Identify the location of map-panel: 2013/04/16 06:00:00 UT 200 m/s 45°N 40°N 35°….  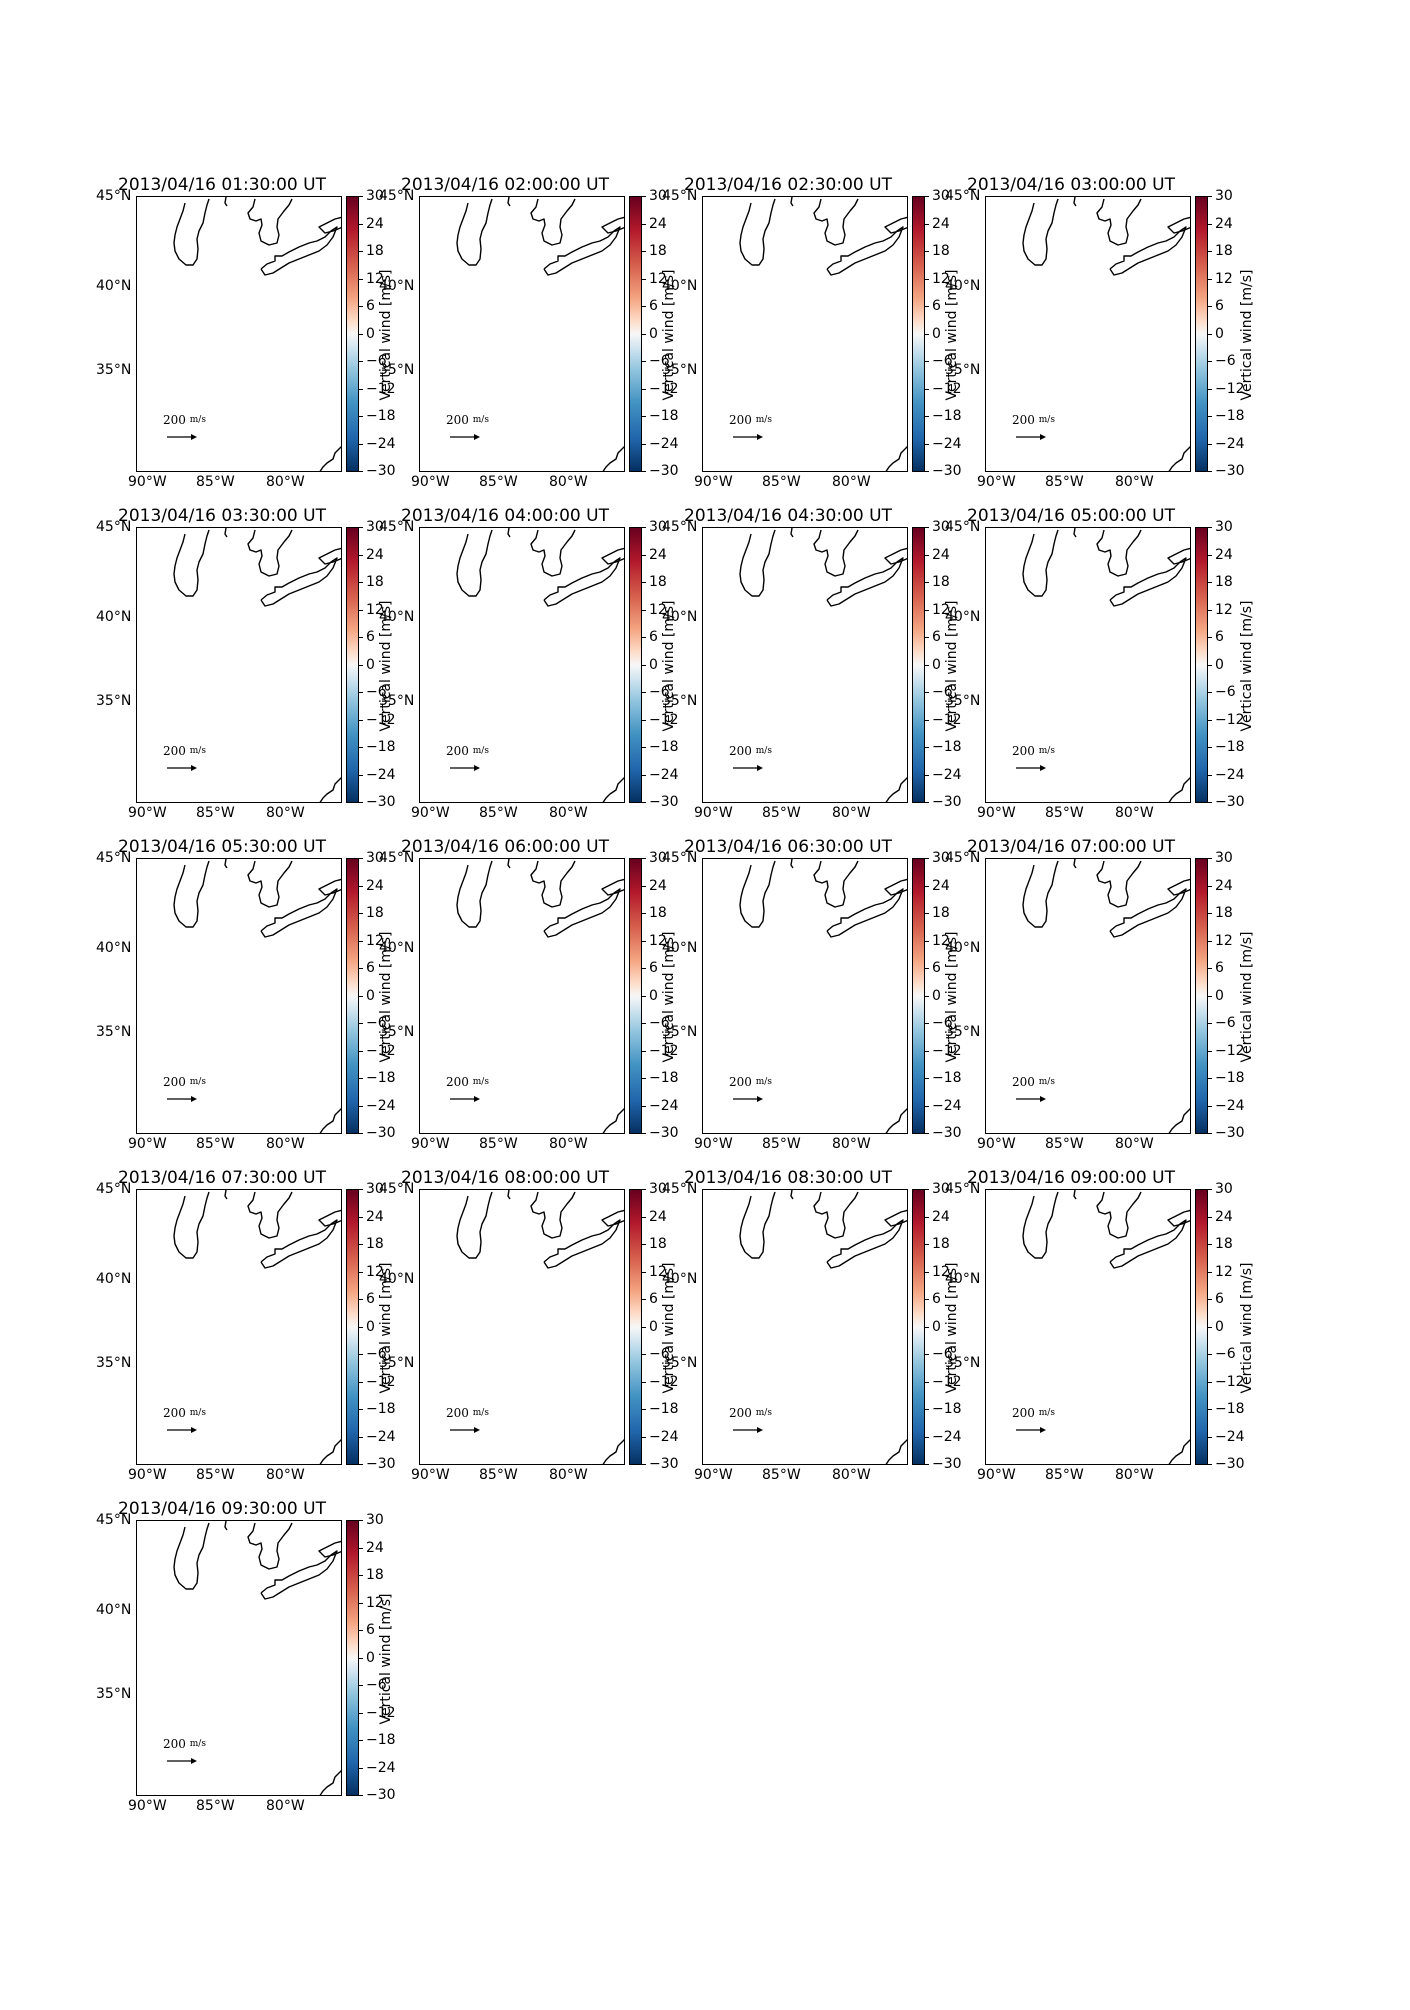
(529, 1002).